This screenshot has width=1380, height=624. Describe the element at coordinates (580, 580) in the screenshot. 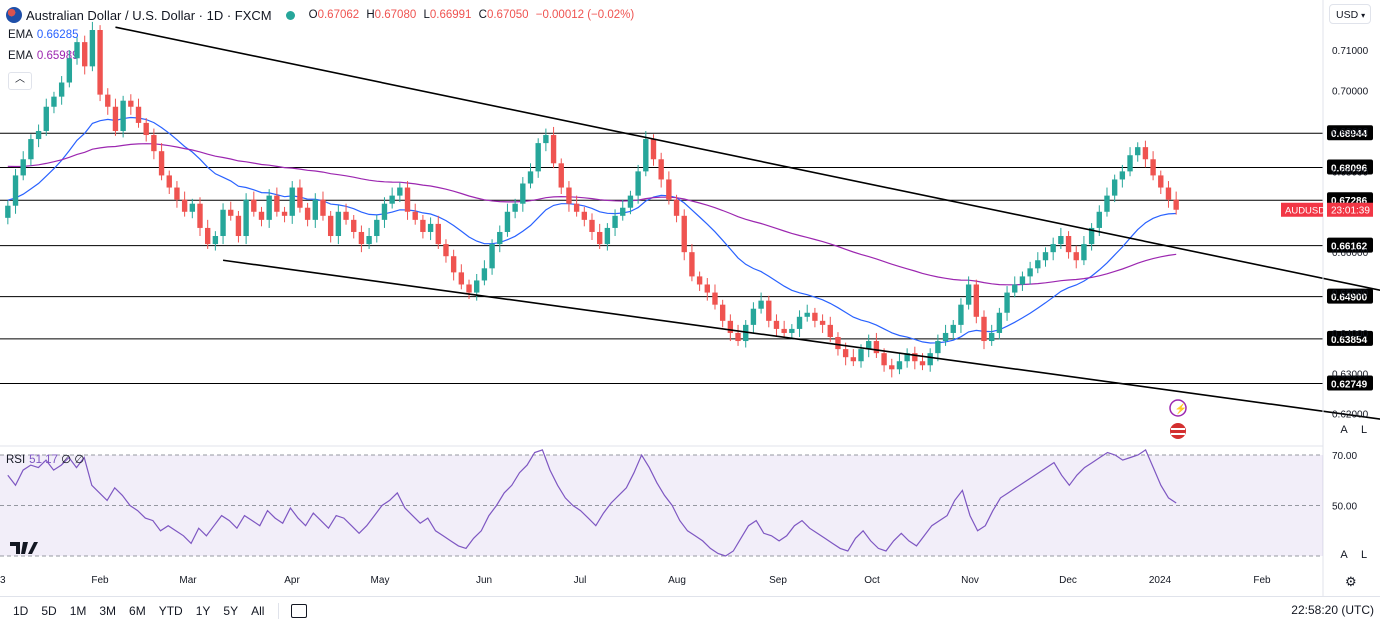

I see `time-tick-label: Jul` at that location.